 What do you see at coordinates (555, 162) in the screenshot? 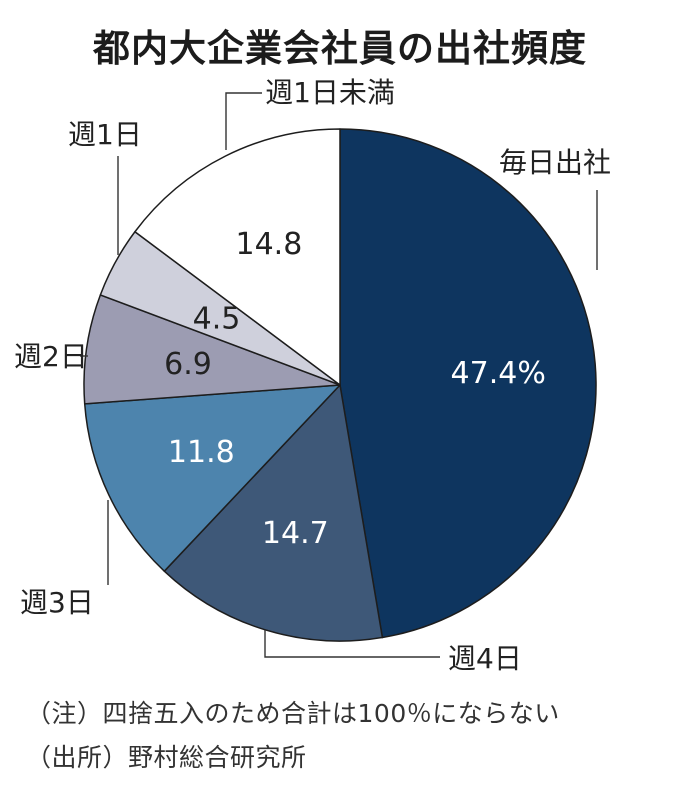
I see `slice-category-label: 毎日出社` at bounding box center [555, 162].